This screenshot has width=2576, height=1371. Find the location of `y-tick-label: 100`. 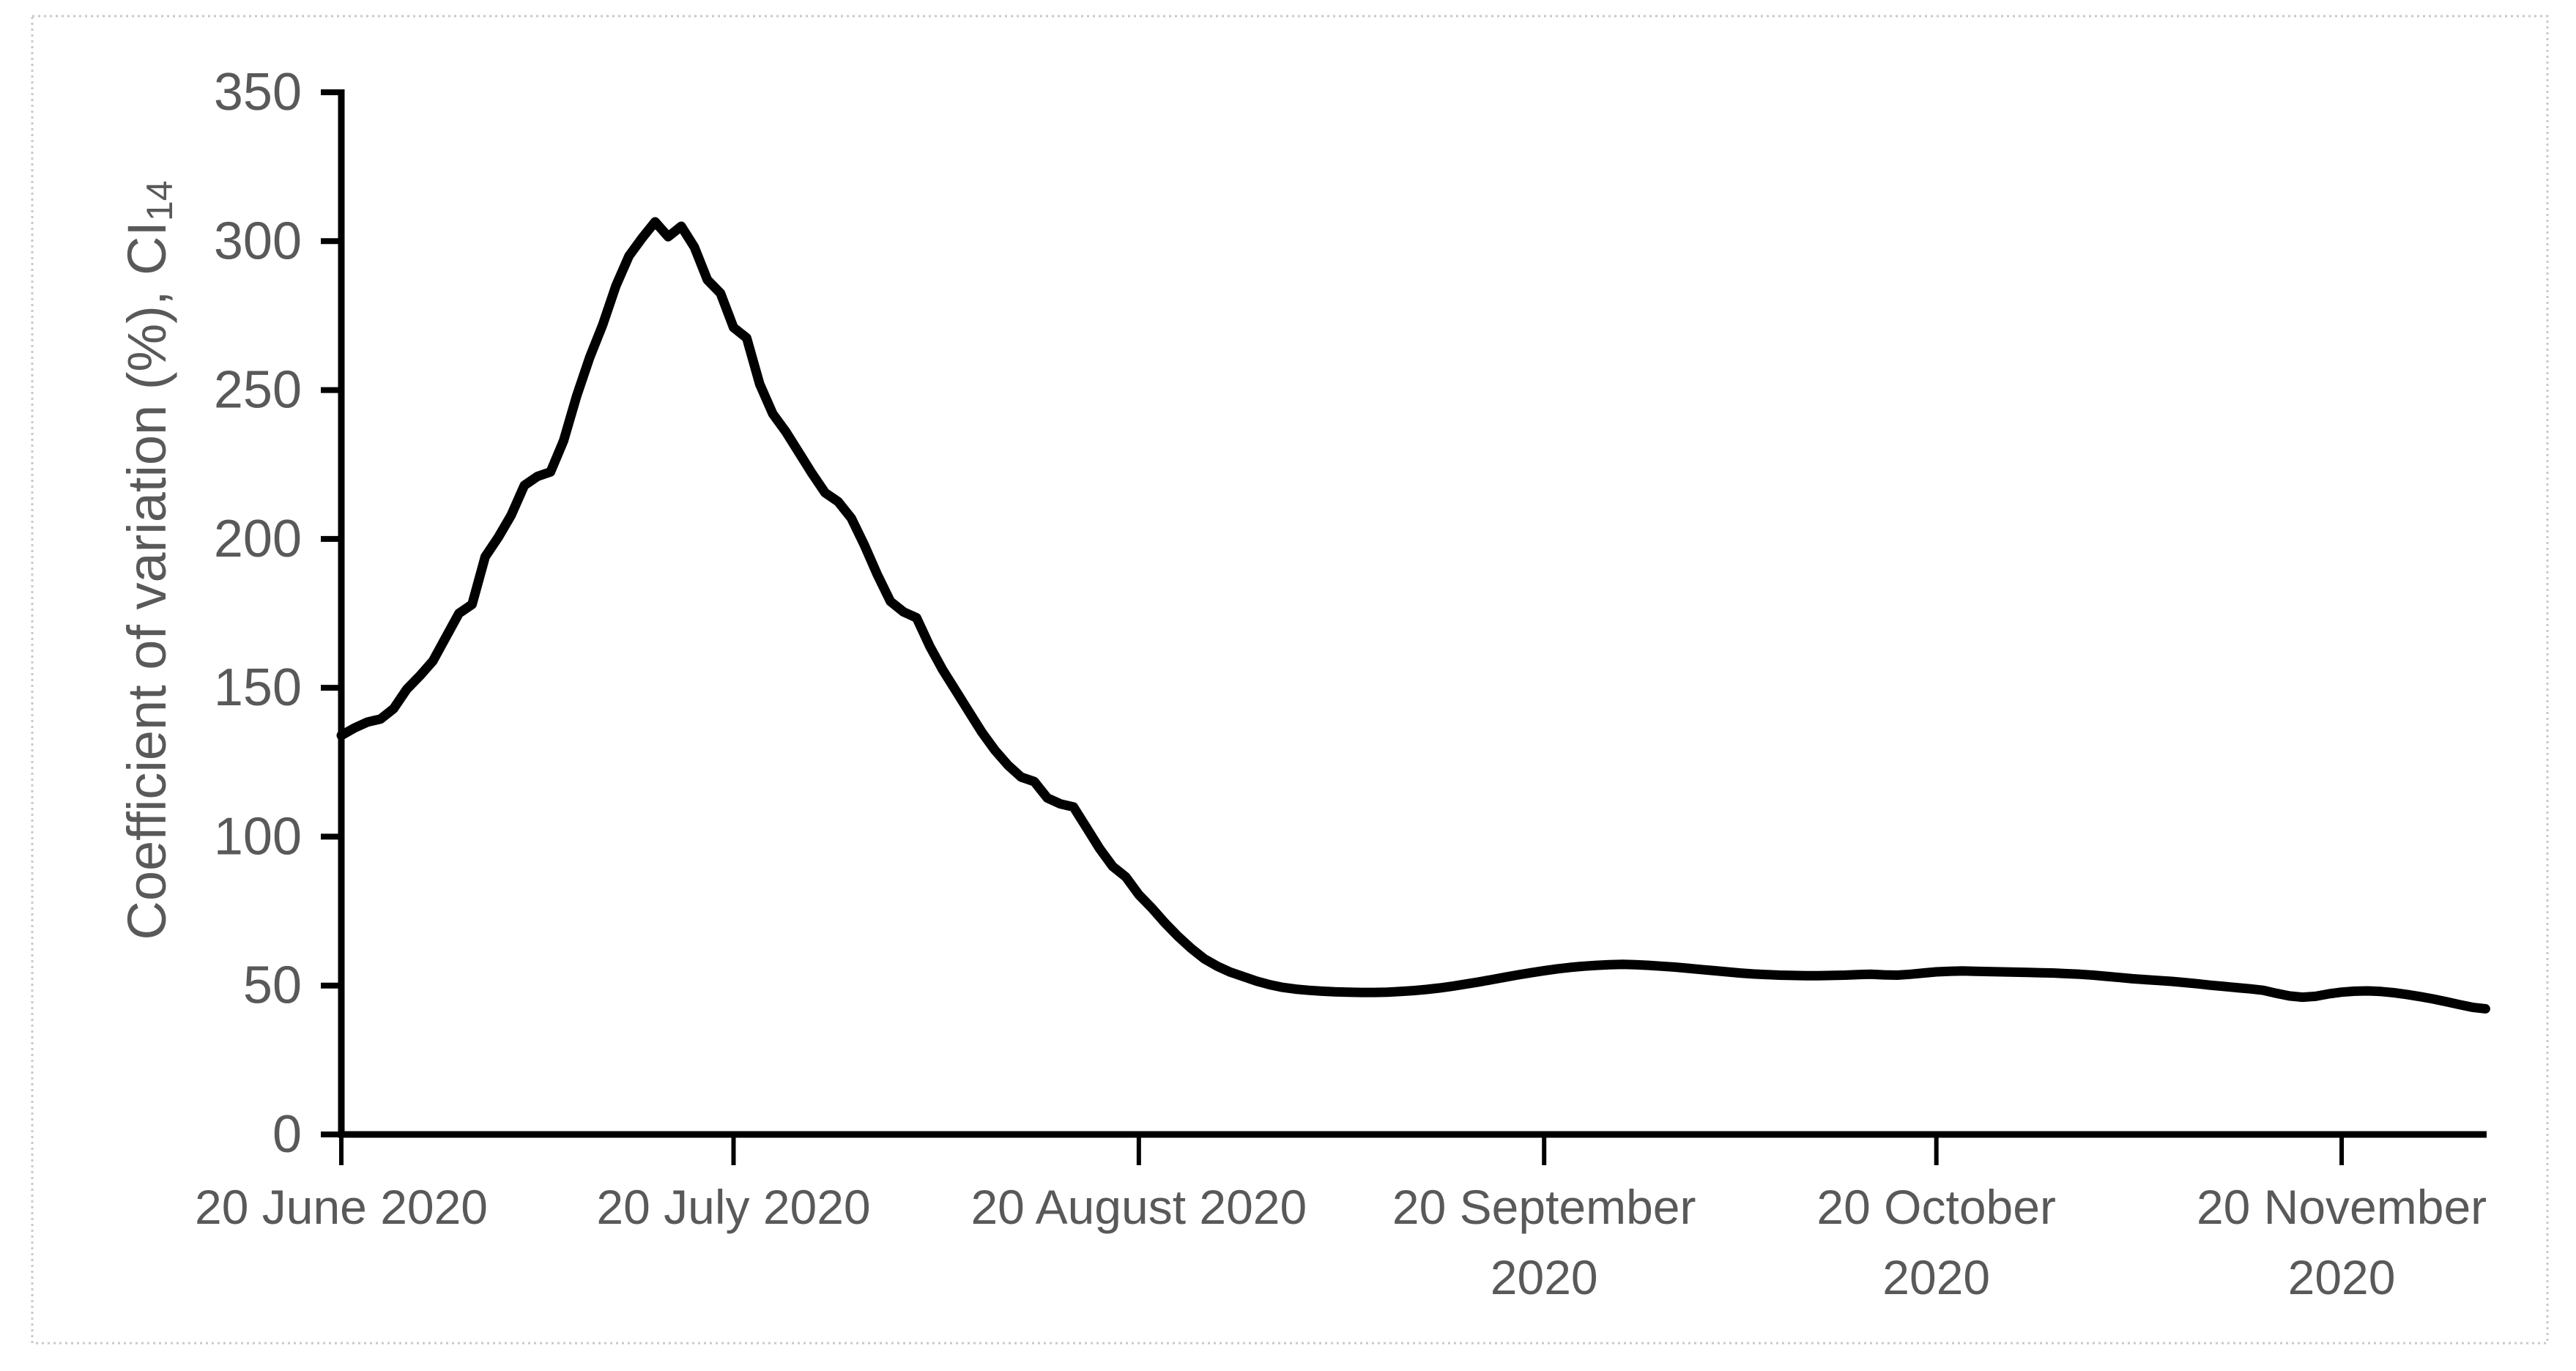

y-tick-label: 100 is located at coordinates (258, 836).